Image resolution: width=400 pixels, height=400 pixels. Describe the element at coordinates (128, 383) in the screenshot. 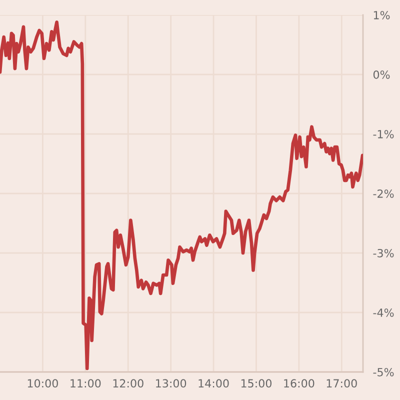

I see `x-tick-label: 12:00` at that location.